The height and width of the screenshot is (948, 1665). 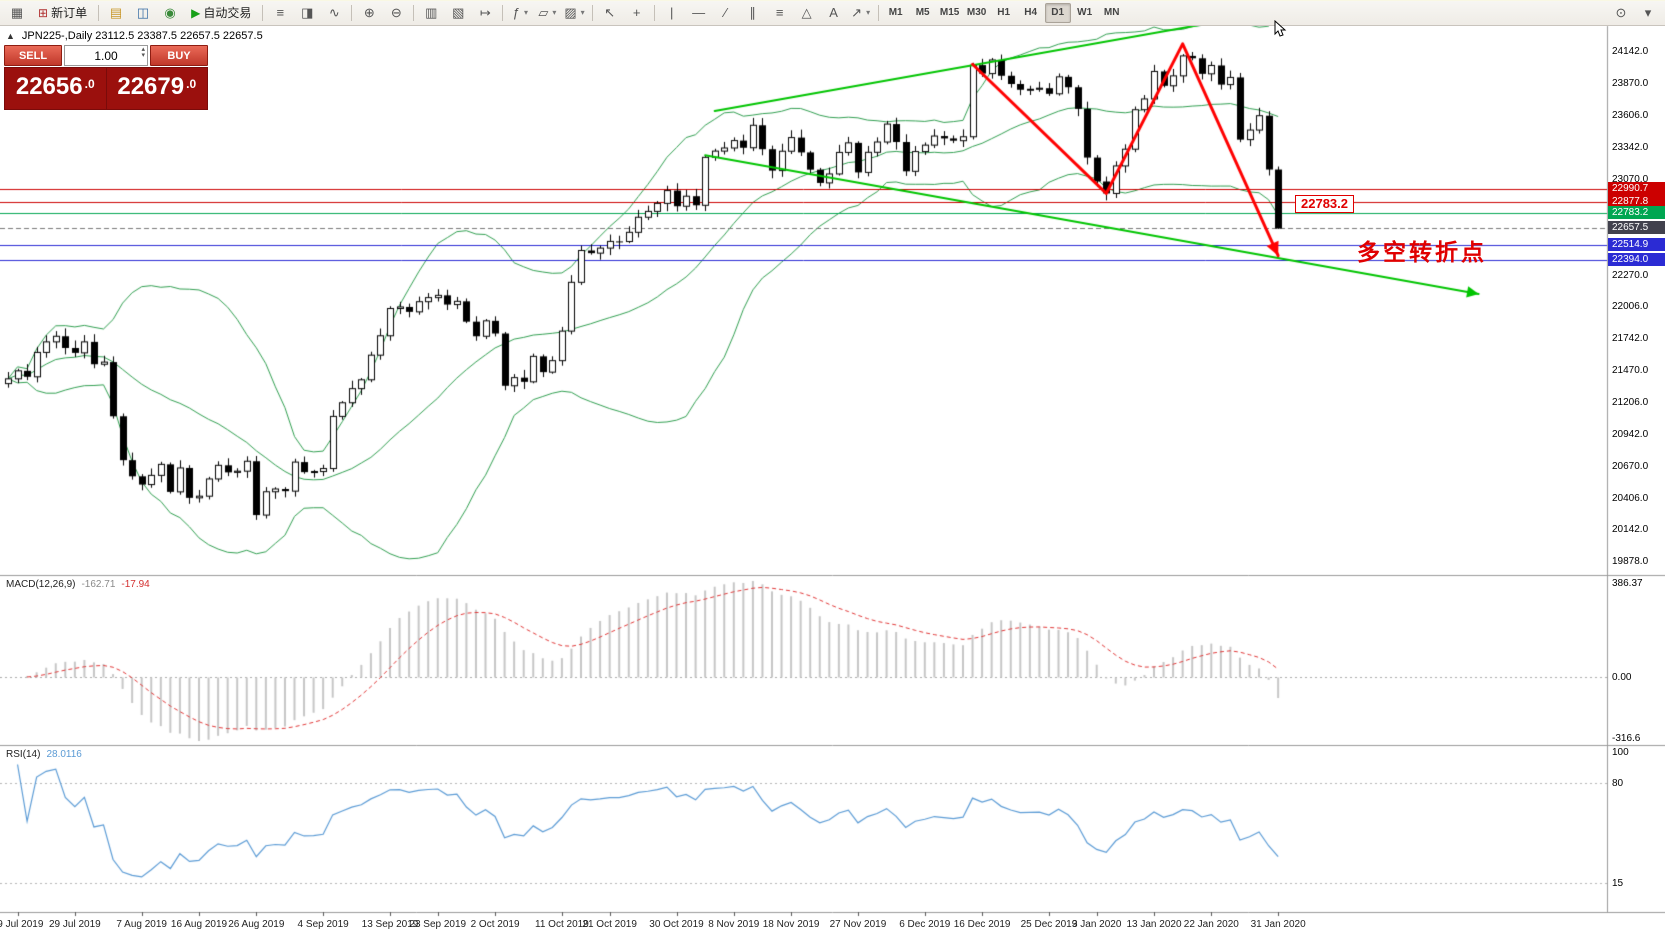 What do you see at coordinates (62, 13) in the screenshot?
I see `new-order-button: ⊞ 新订单` at bounding box center [62, 13].